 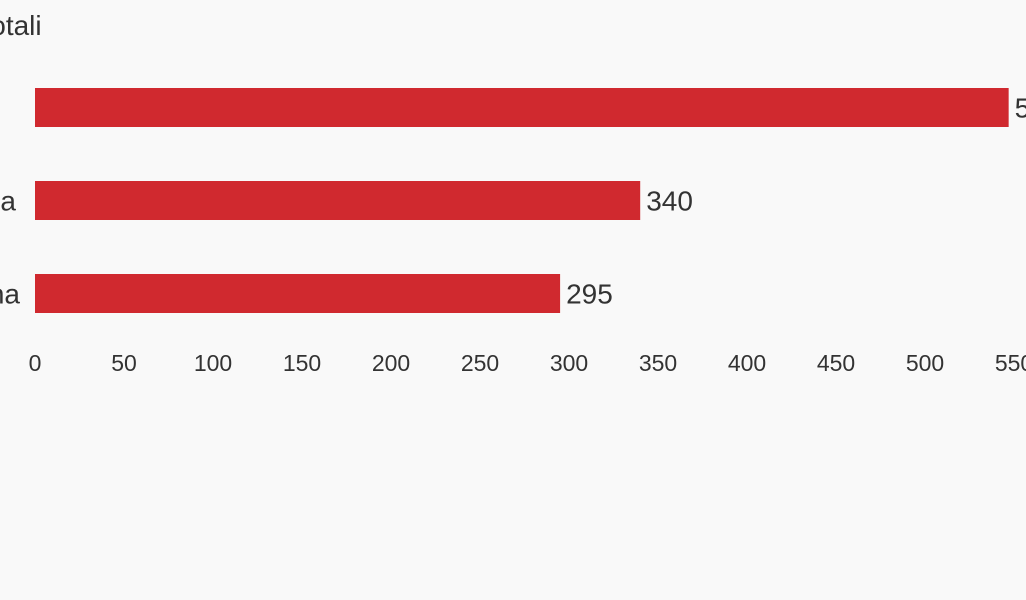 What do you see at coordinates (21, 25) in the screenshot?
I see `chart-title: Giorni totali` at bounding box center [21, 25].